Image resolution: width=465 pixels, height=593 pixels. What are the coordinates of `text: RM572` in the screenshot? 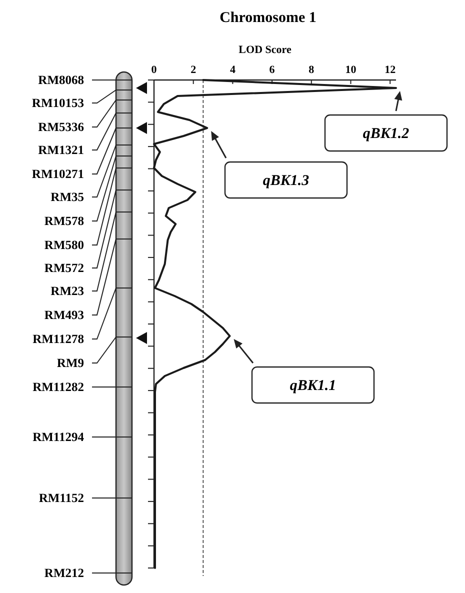 It's located at (64, 268).